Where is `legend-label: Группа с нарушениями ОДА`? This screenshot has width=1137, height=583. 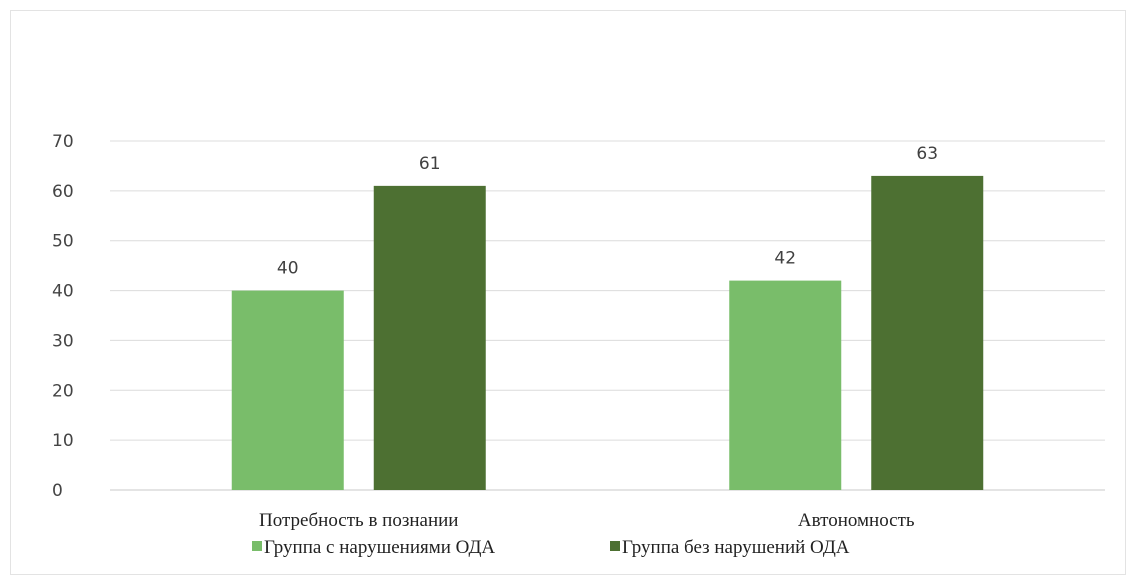 legend-label: Группа с нарушениями ОДА is located at coordinates (379, 547).